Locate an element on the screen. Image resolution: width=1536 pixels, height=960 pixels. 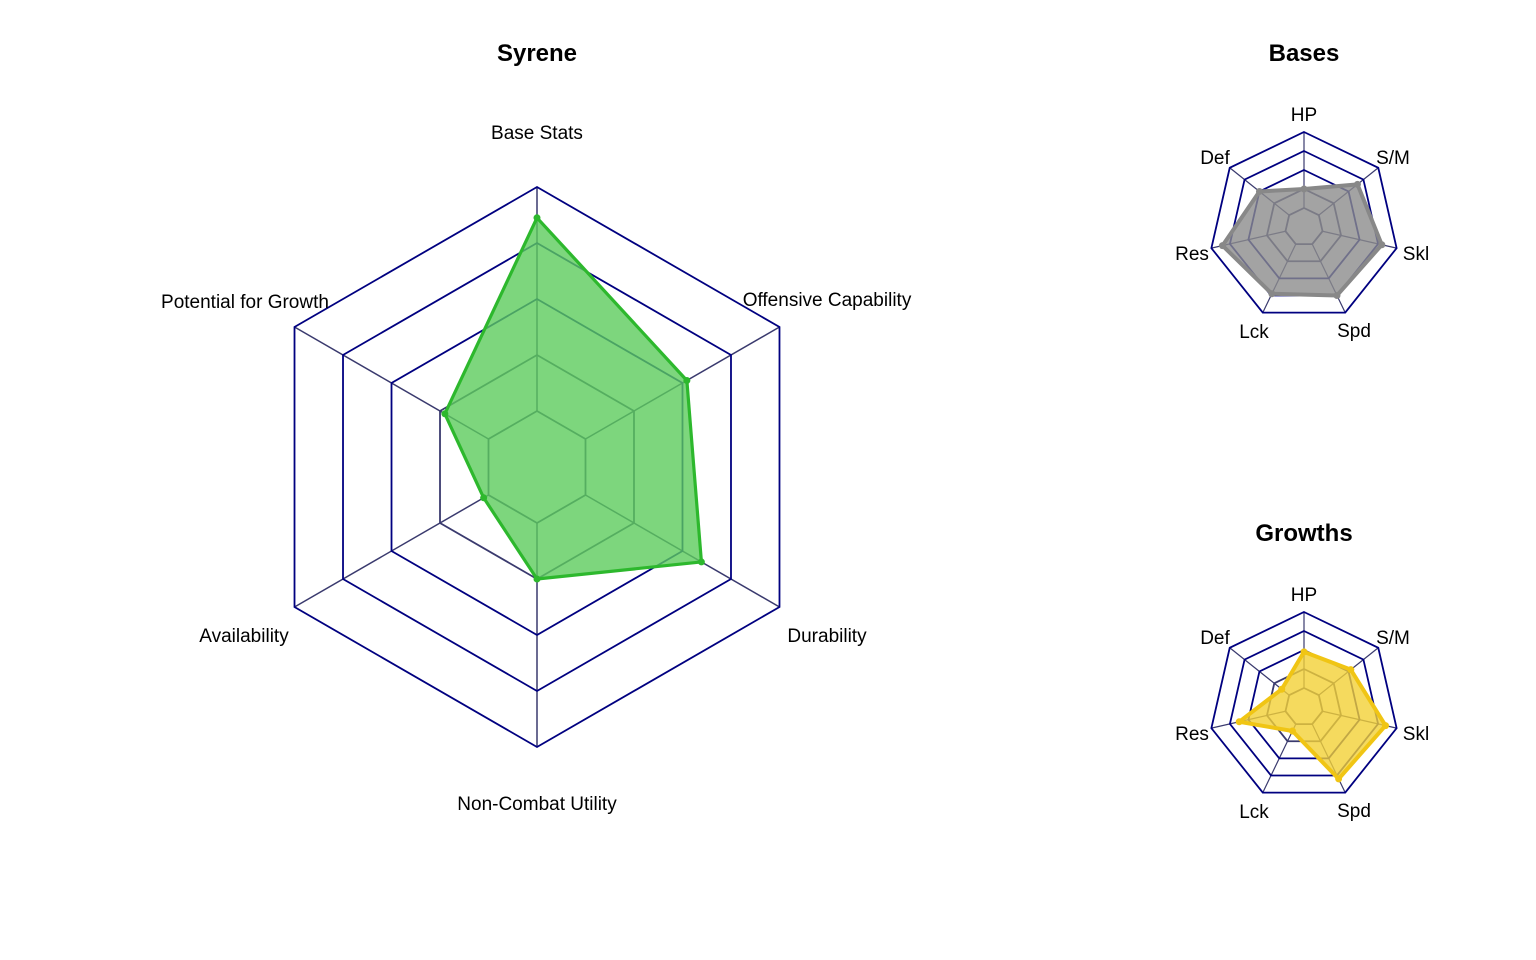
axis-label-availability: Availability is located at coordinates (244, 636).